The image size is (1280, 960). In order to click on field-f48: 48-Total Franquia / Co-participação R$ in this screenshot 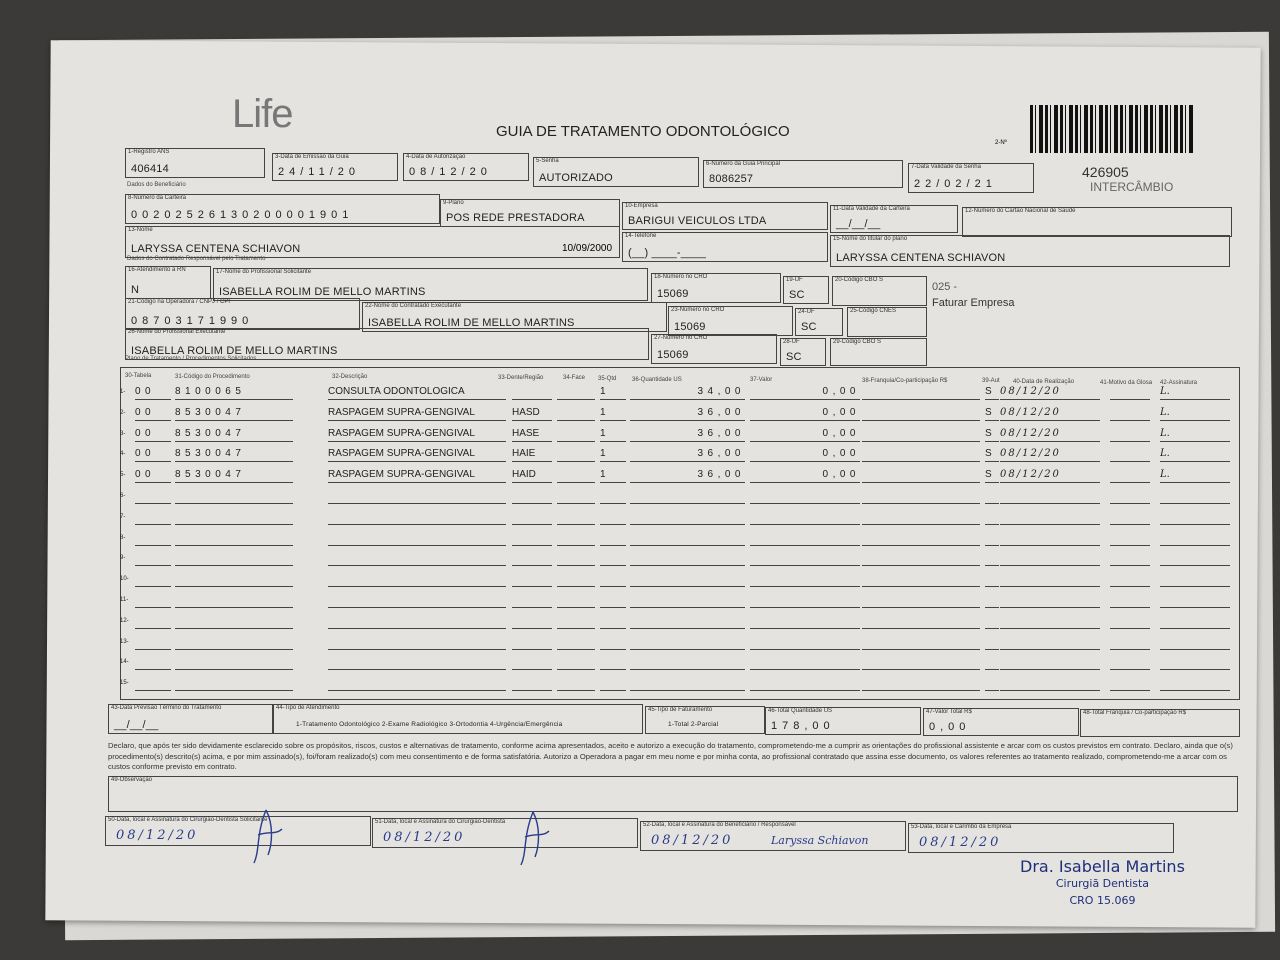, I will do `click(1160, 723)`.